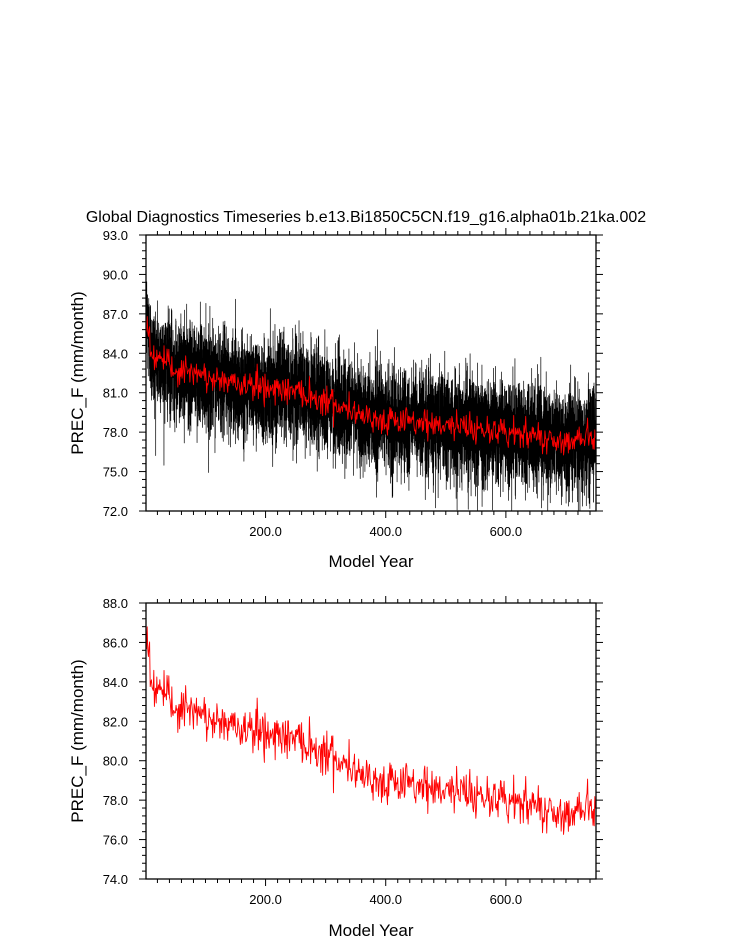  I want to click on y-tick-label: 86.0, so click(115, 642).